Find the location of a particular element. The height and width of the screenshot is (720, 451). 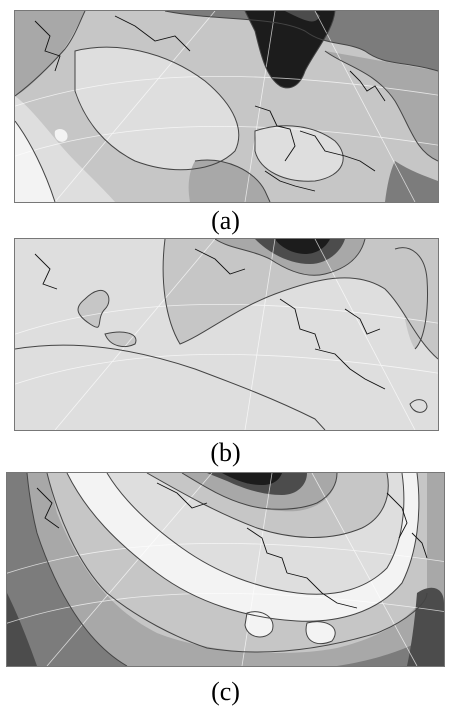

panel-caption-a: (a) is located at coordinates (225, 220).